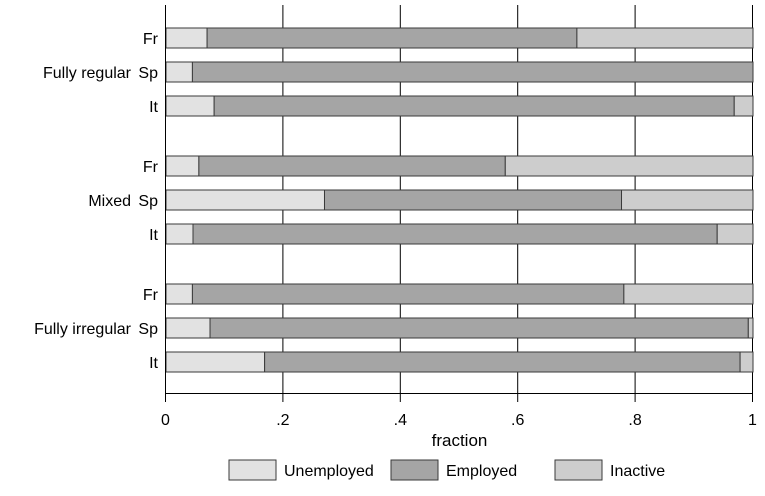 This screenshot has height=496, width=765. What do you see at coordinates (329, 471) in the screenshot?
I see `legend-label-unemployed: Unemployed` at bounding box center [329, 471].